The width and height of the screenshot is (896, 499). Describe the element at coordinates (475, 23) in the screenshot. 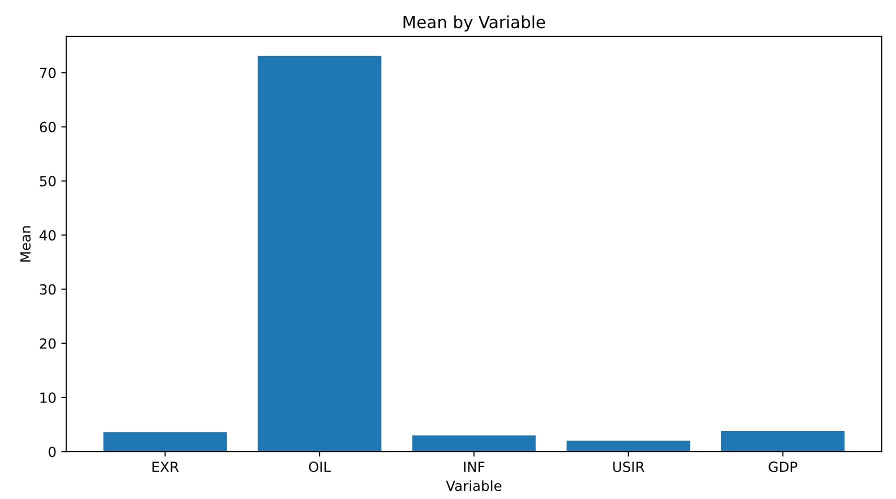

I see `chart-title: Mean by Variable` at that location.